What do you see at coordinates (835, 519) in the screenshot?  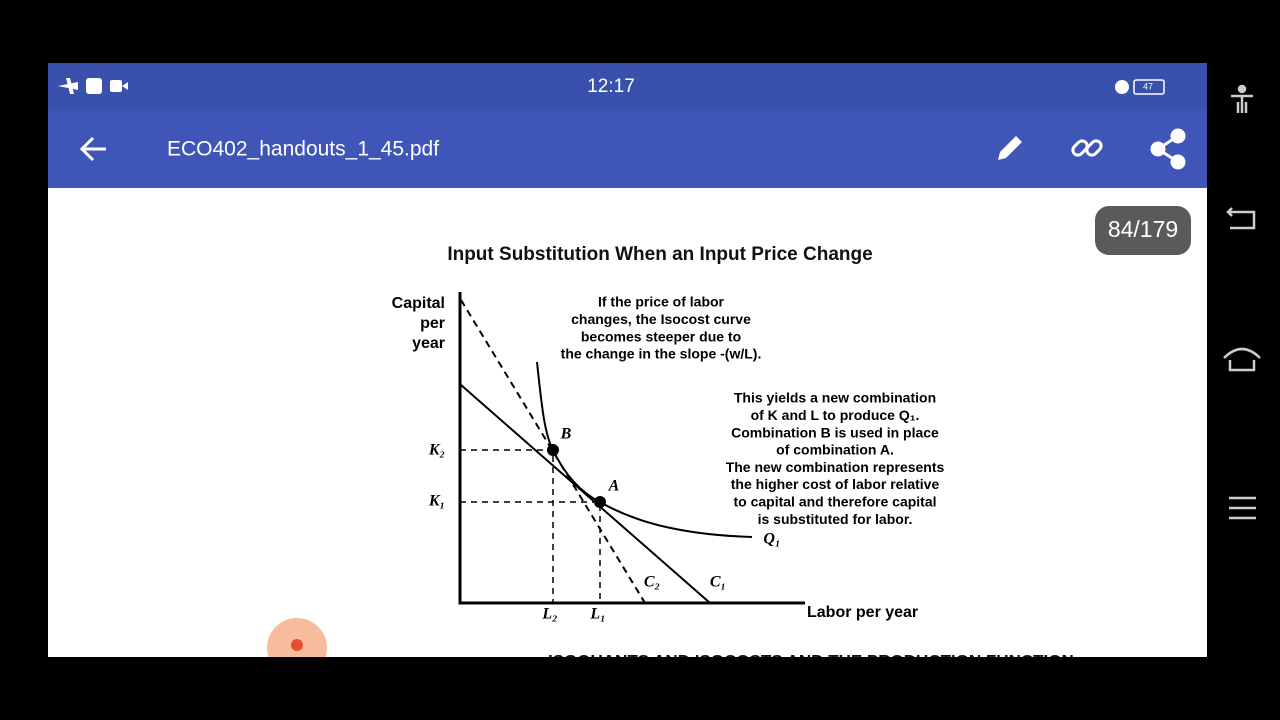 I see `annotation-line: is substituted for labor.` at bounding box center [835, 519].